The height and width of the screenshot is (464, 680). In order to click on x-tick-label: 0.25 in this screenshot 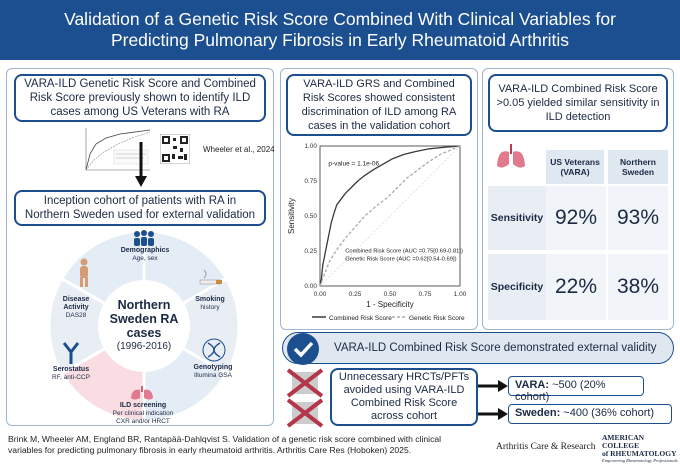, I will do `click(355, 294)`.